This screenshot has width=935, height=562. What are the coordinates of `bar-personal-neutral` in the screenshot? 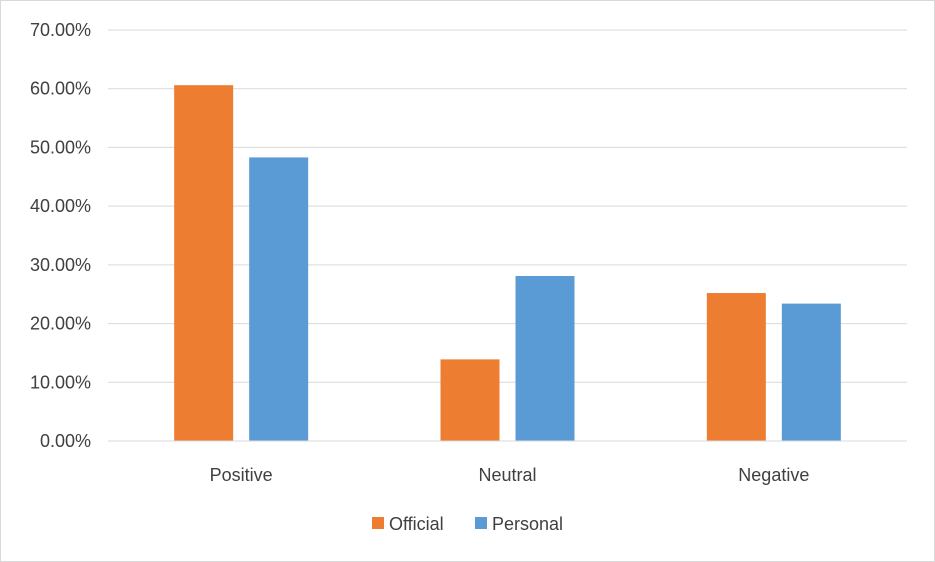 It's located at (545, 358).